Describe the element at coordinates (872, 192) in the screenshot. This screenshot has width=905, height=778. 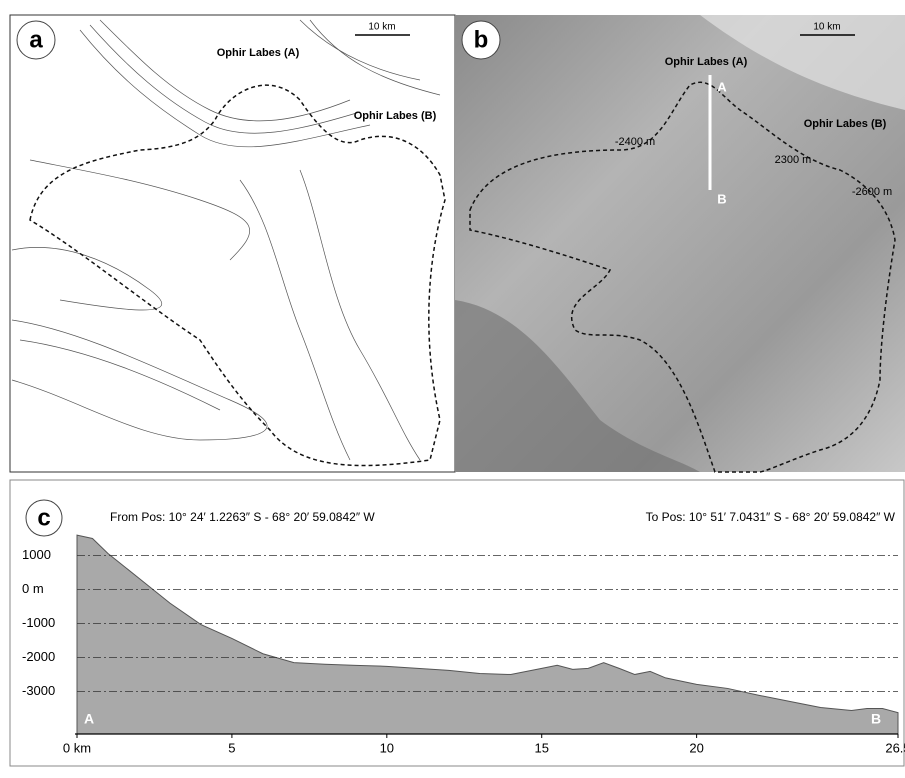
I see `elevation-label: -2600 m` at that location.